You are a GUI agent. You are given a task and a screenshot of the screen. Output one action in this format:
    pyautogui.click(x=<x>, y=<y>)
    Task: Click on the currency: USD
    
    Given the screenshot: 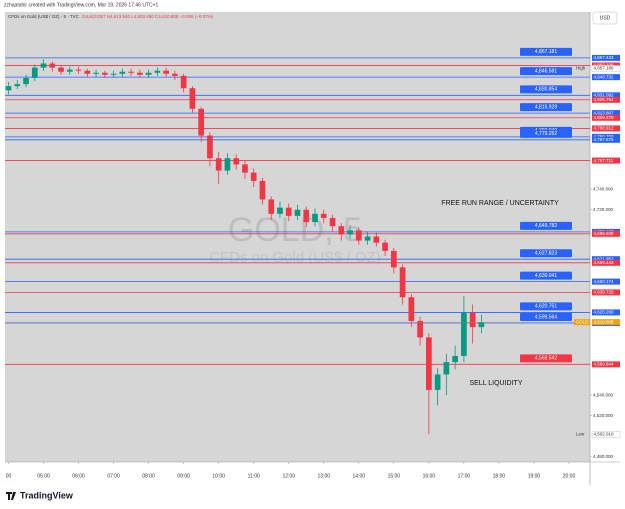 What is the action you would take?
    pyautogui.click(x=605, y=18)
    